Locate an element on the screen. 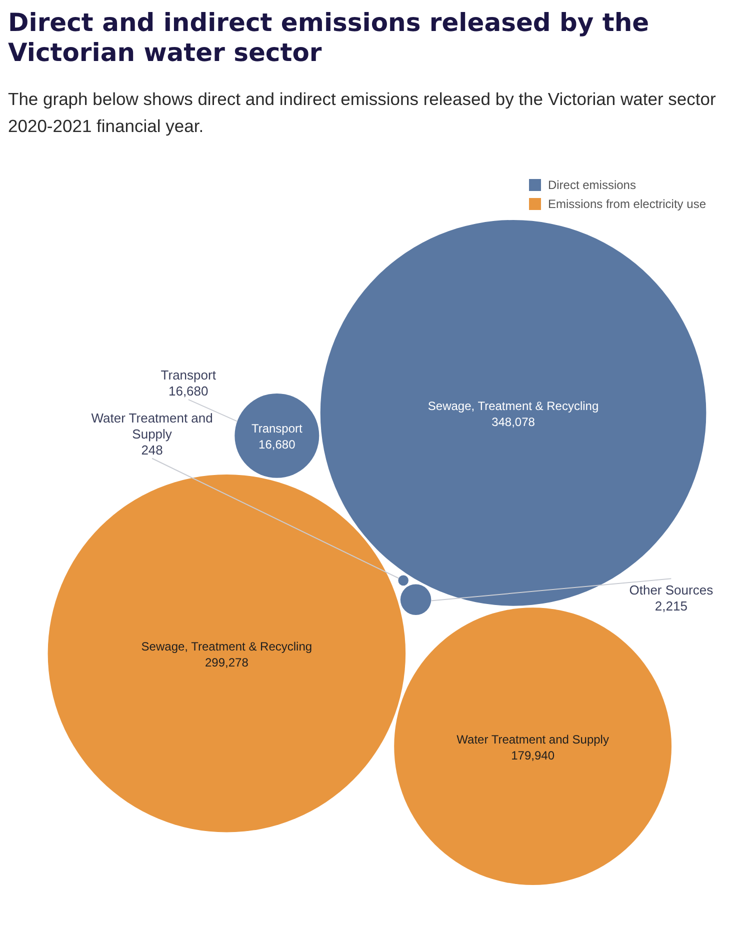  legend-label: Emissions from electricity use is located at coordinates (627, 204).